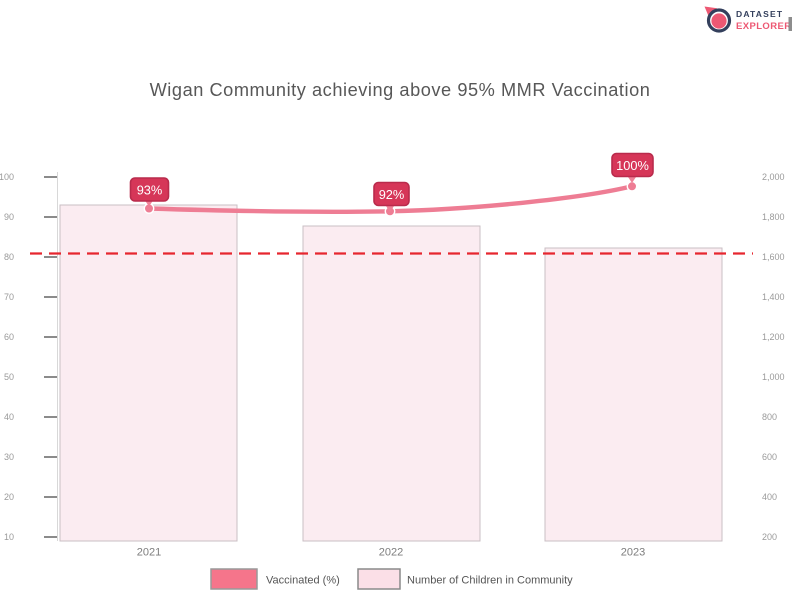  I want to click on svg-text: 20, so click(9, 497).